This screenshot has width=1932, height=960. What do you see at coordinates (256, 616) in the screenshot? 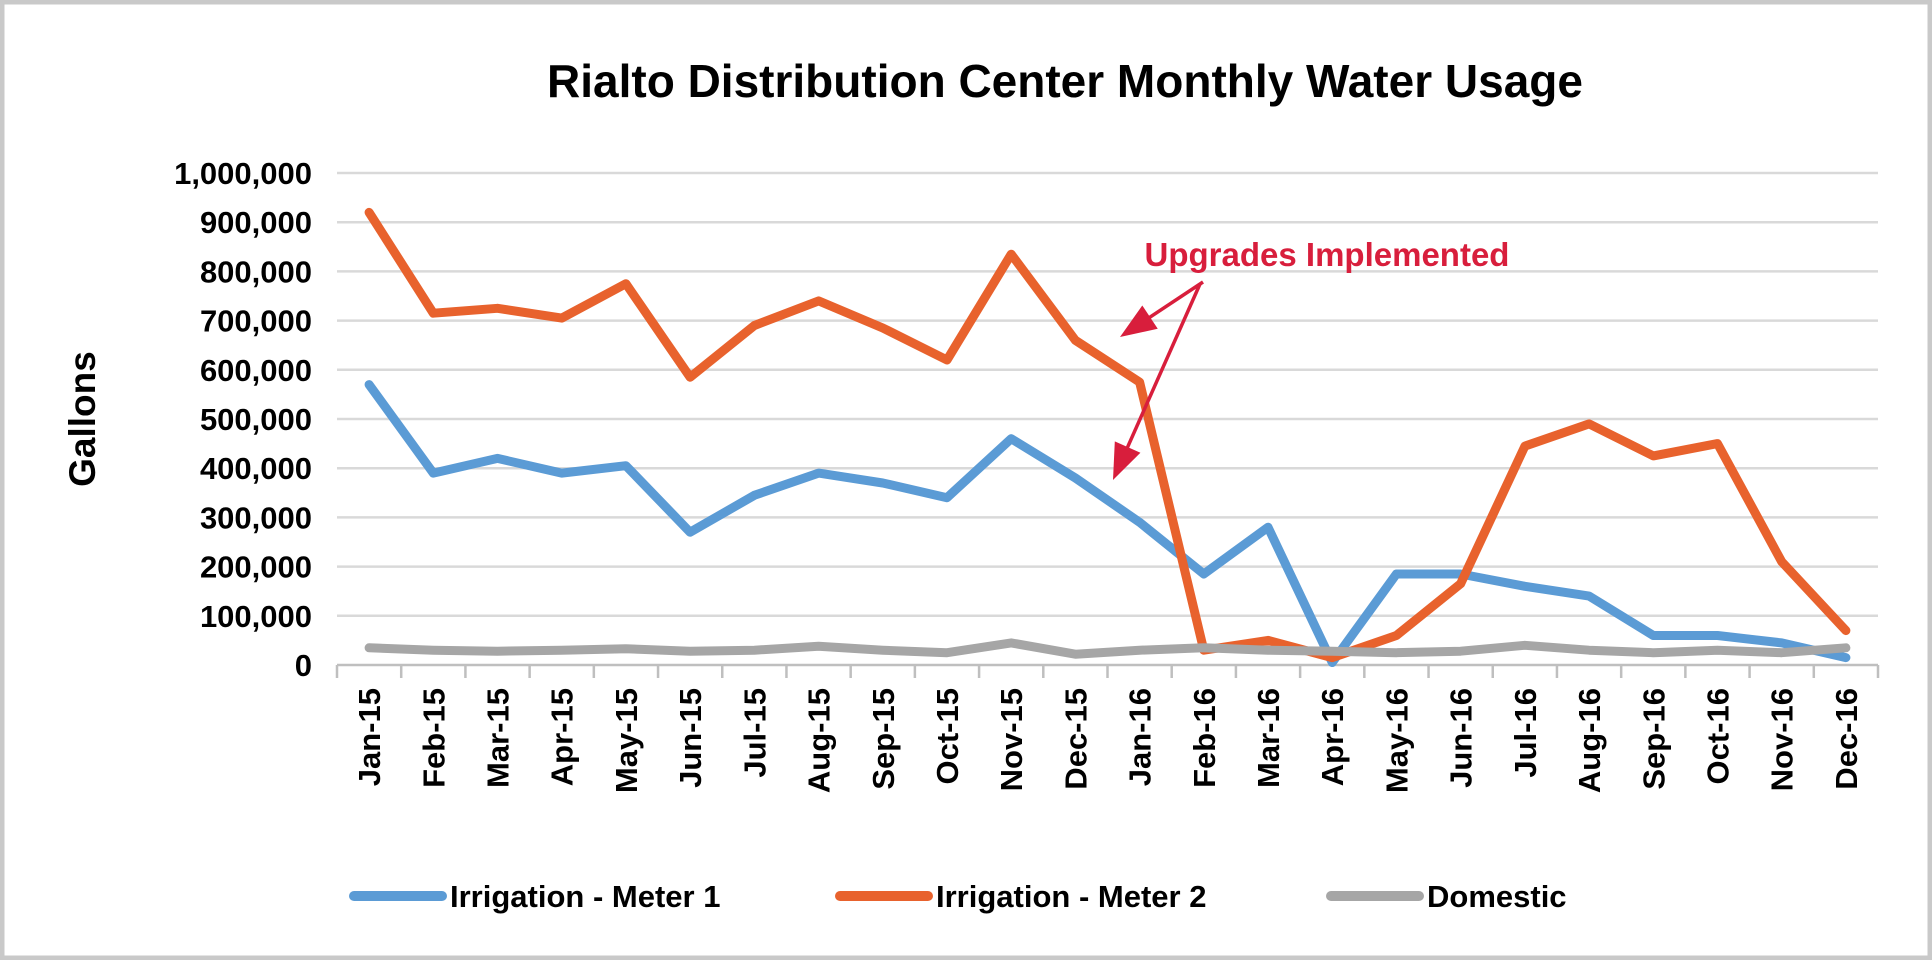
I see `y-tick-label: 100,000` at bounding box center [256, 616].